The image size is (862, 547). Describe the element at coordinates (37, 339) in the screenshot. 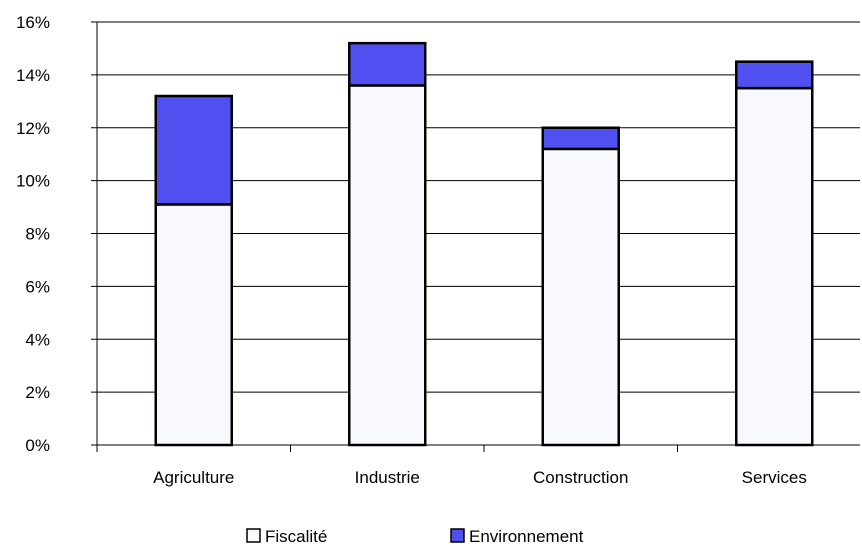

I see `y-tick-label: 4%` at that location.